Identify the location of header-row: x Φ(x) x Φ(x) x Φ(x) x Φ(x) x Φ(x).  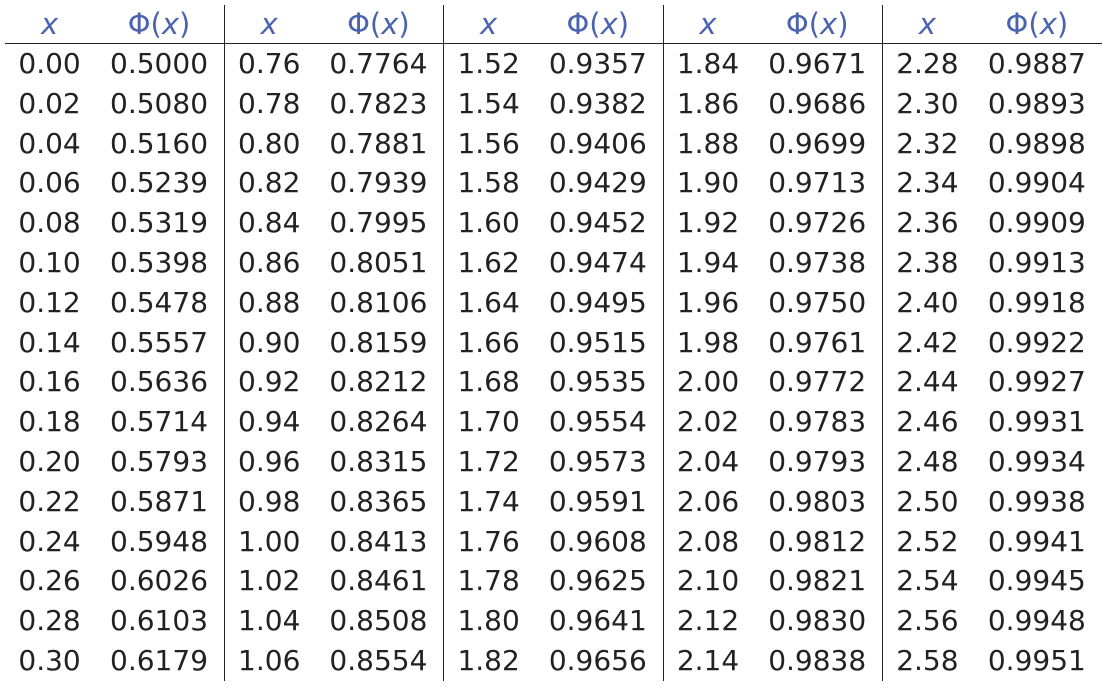
(553, 24).